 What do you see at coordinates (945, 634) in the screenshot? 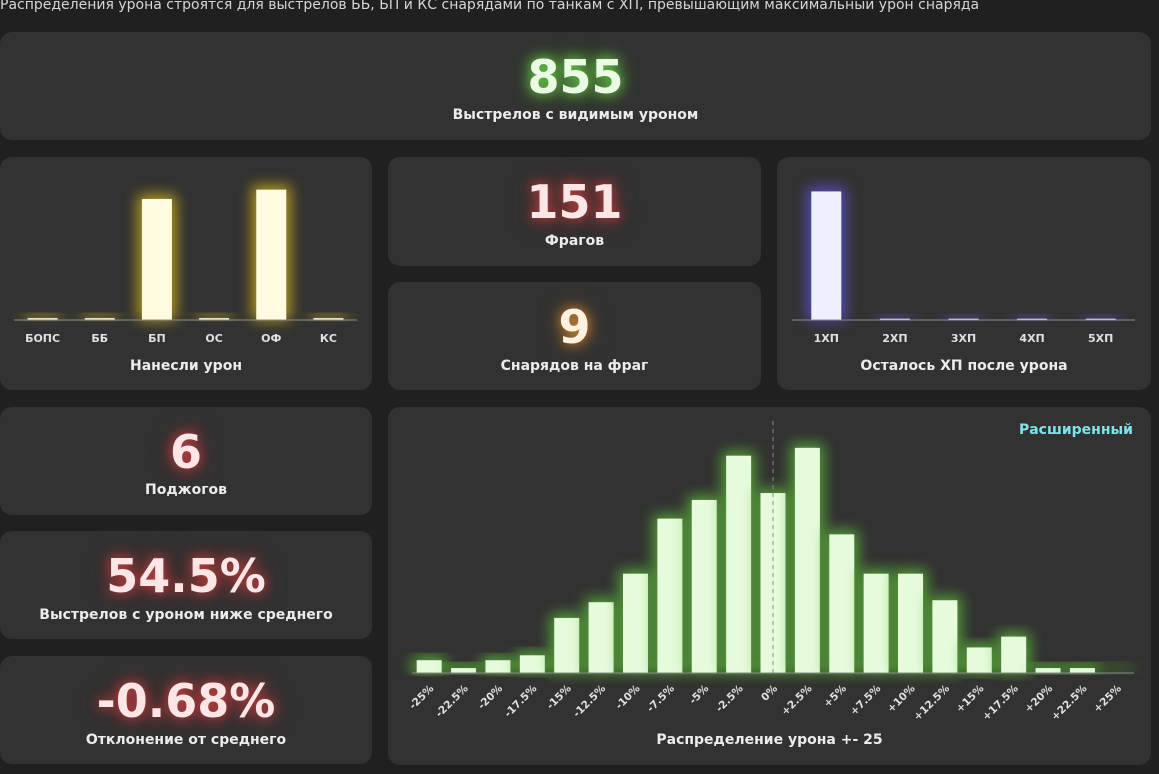
I see `dist-bar-+12.5%` at bounding box center [945, 634].